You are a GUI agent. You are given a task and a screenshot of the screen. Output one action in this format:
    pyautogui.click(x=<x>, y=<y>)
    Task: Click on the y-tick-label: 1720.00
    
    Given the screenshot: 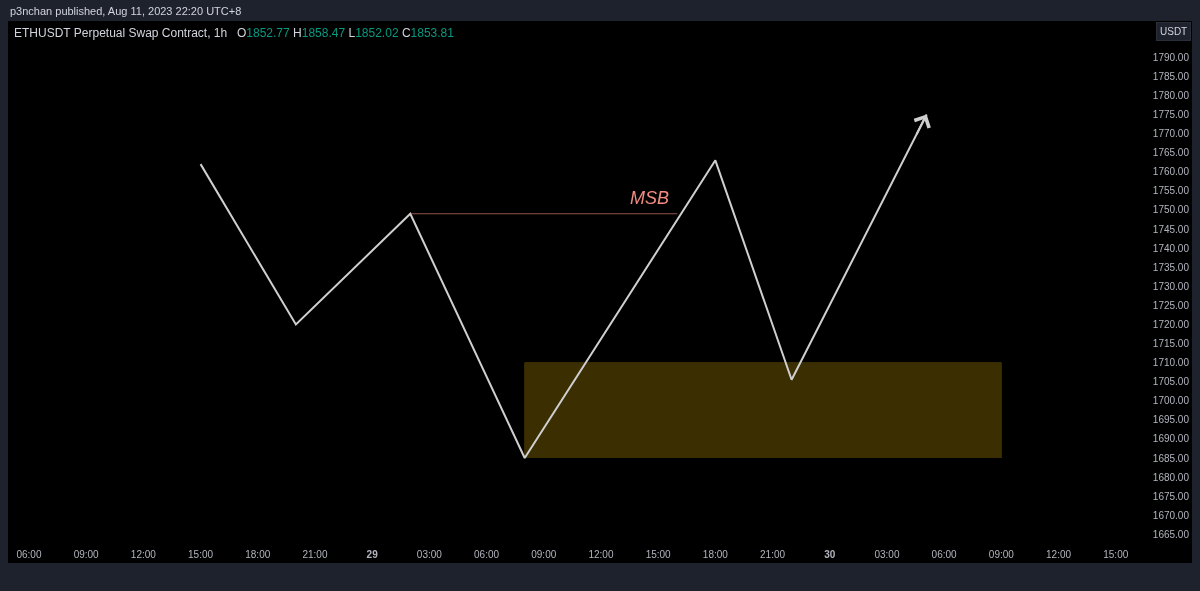 What is the action you would take?
    pyautogui.click(x=1171, y=324)
    